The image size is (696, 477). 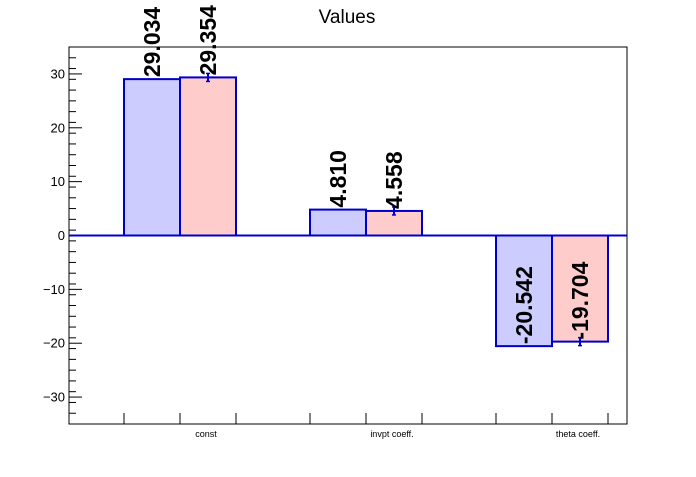 I want to click on y-tick-label: 0, so click(x=61, y=235).